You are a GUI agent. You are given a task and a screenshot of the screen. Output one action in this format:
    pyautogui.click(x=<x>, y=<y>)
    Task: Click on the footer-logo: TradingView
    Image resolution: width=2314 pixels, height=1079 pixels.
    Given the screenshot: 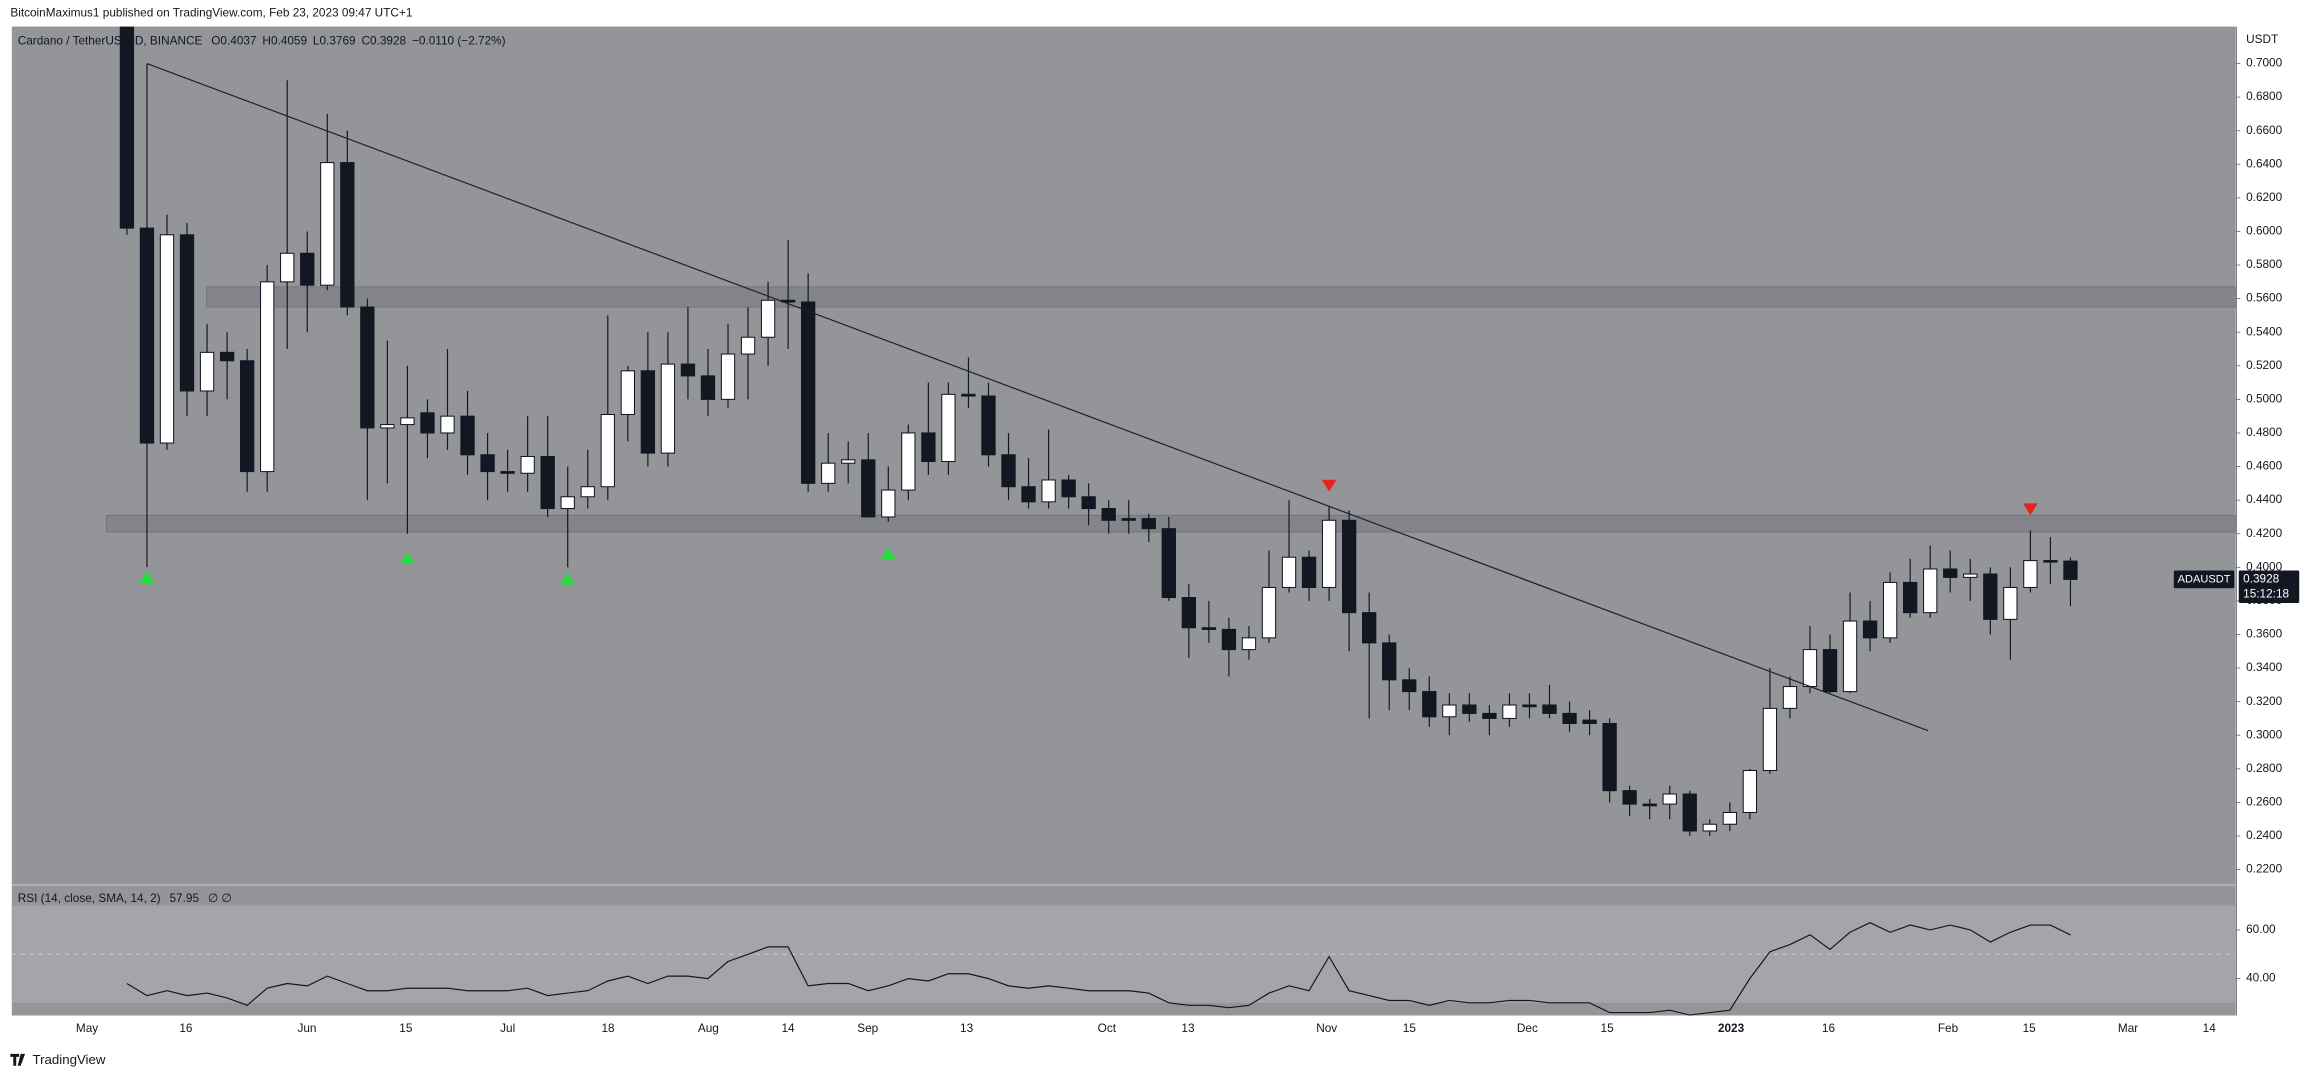 What is the action you would take?
    pyautogui.click(x=58, y=1059)
    